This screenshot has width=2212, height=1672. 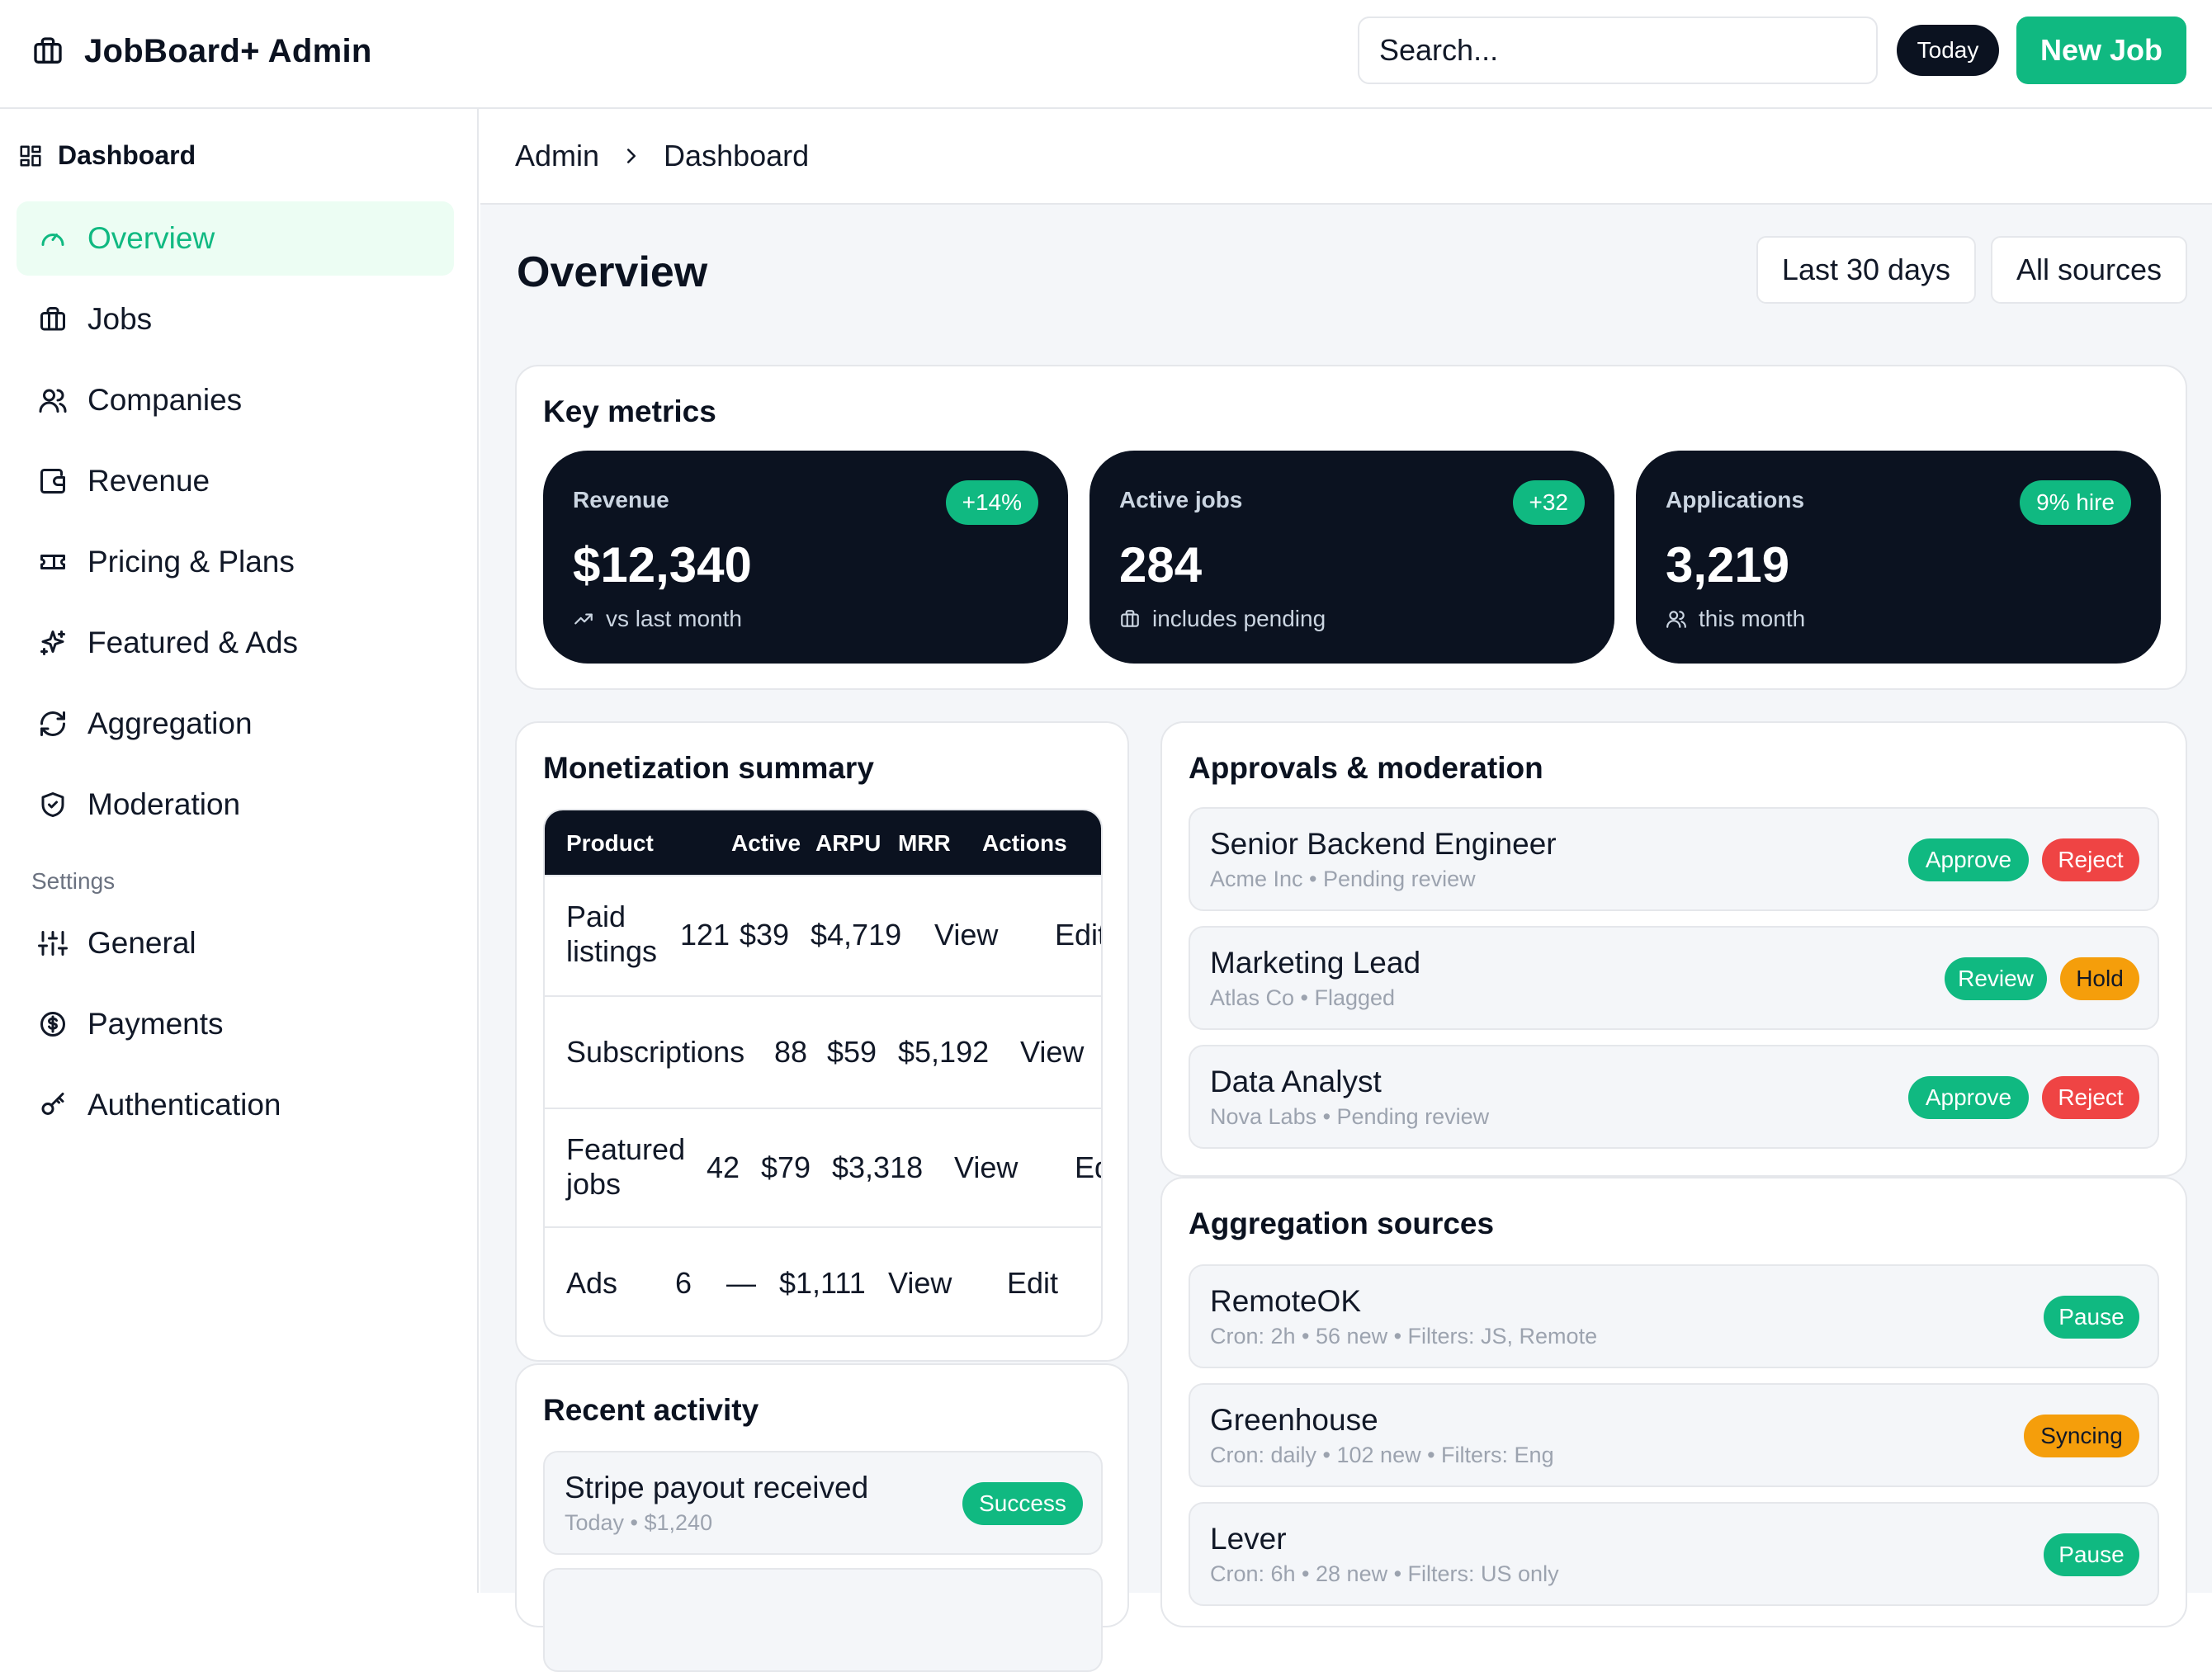 I want to click on sidebar-item-payments: Payments, so click(x=235, y=1024).